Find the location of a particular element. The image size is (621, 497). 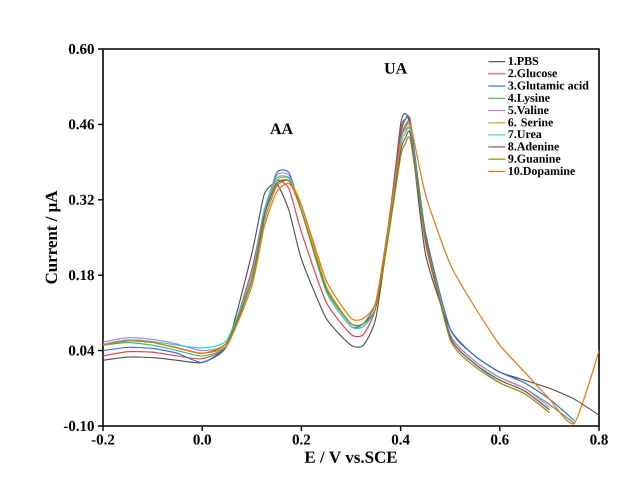

y-tick-label: 0.46 is located at coordinates (81, 124).